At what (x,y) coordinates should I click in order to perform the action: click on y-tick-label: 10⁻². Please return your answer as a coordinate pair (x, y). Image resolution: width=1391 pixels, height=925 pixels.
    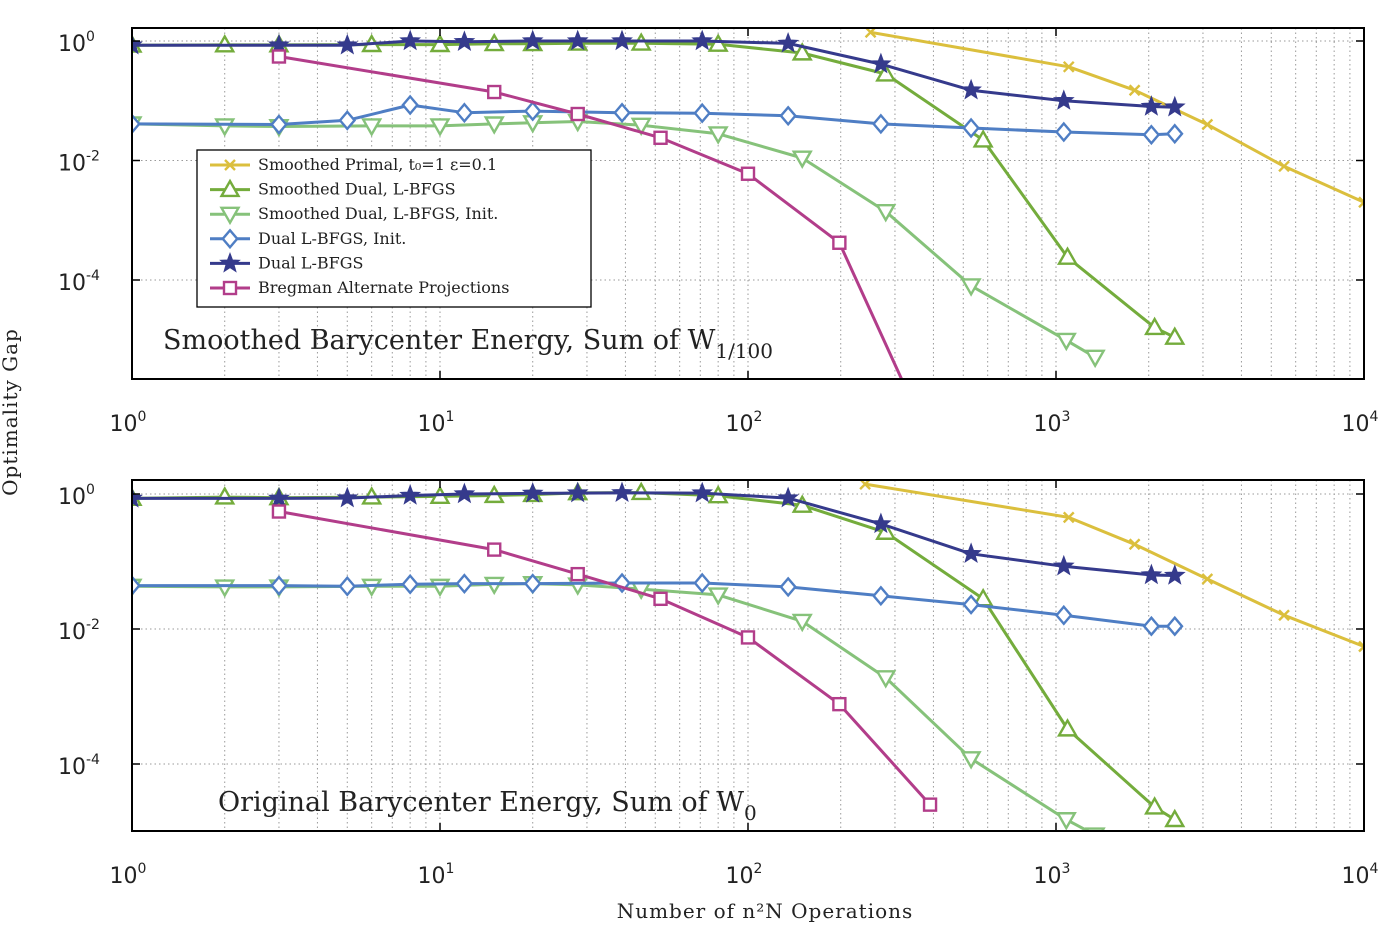
    Looking at the image, I should click on (79, 631).